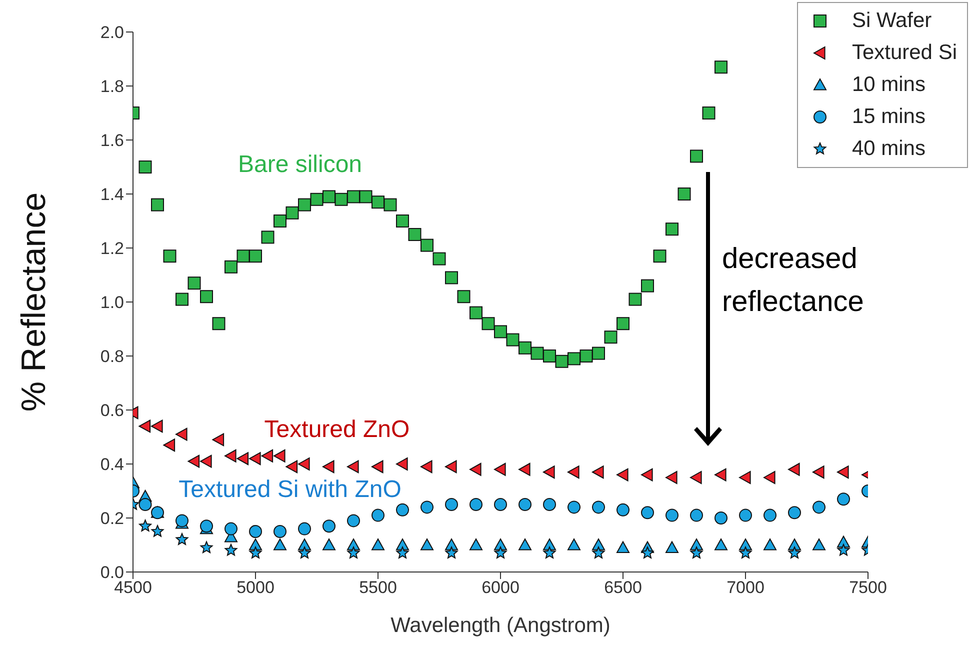  Describe the element at coordinates (378, 588) in the screenshot. I see `x-tick-label: 5500` at that location.